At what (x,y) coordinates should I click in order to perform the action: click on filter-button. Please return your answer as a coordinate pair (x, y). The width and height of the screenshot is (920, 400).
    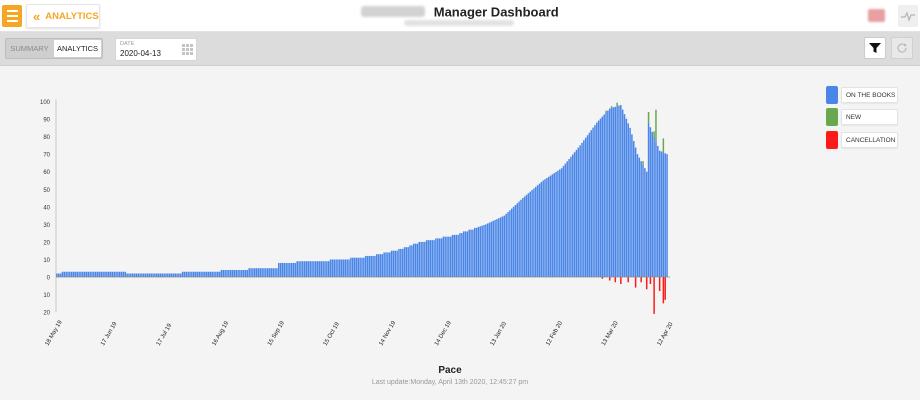
    Looking at the image, I should click on (875, 48).